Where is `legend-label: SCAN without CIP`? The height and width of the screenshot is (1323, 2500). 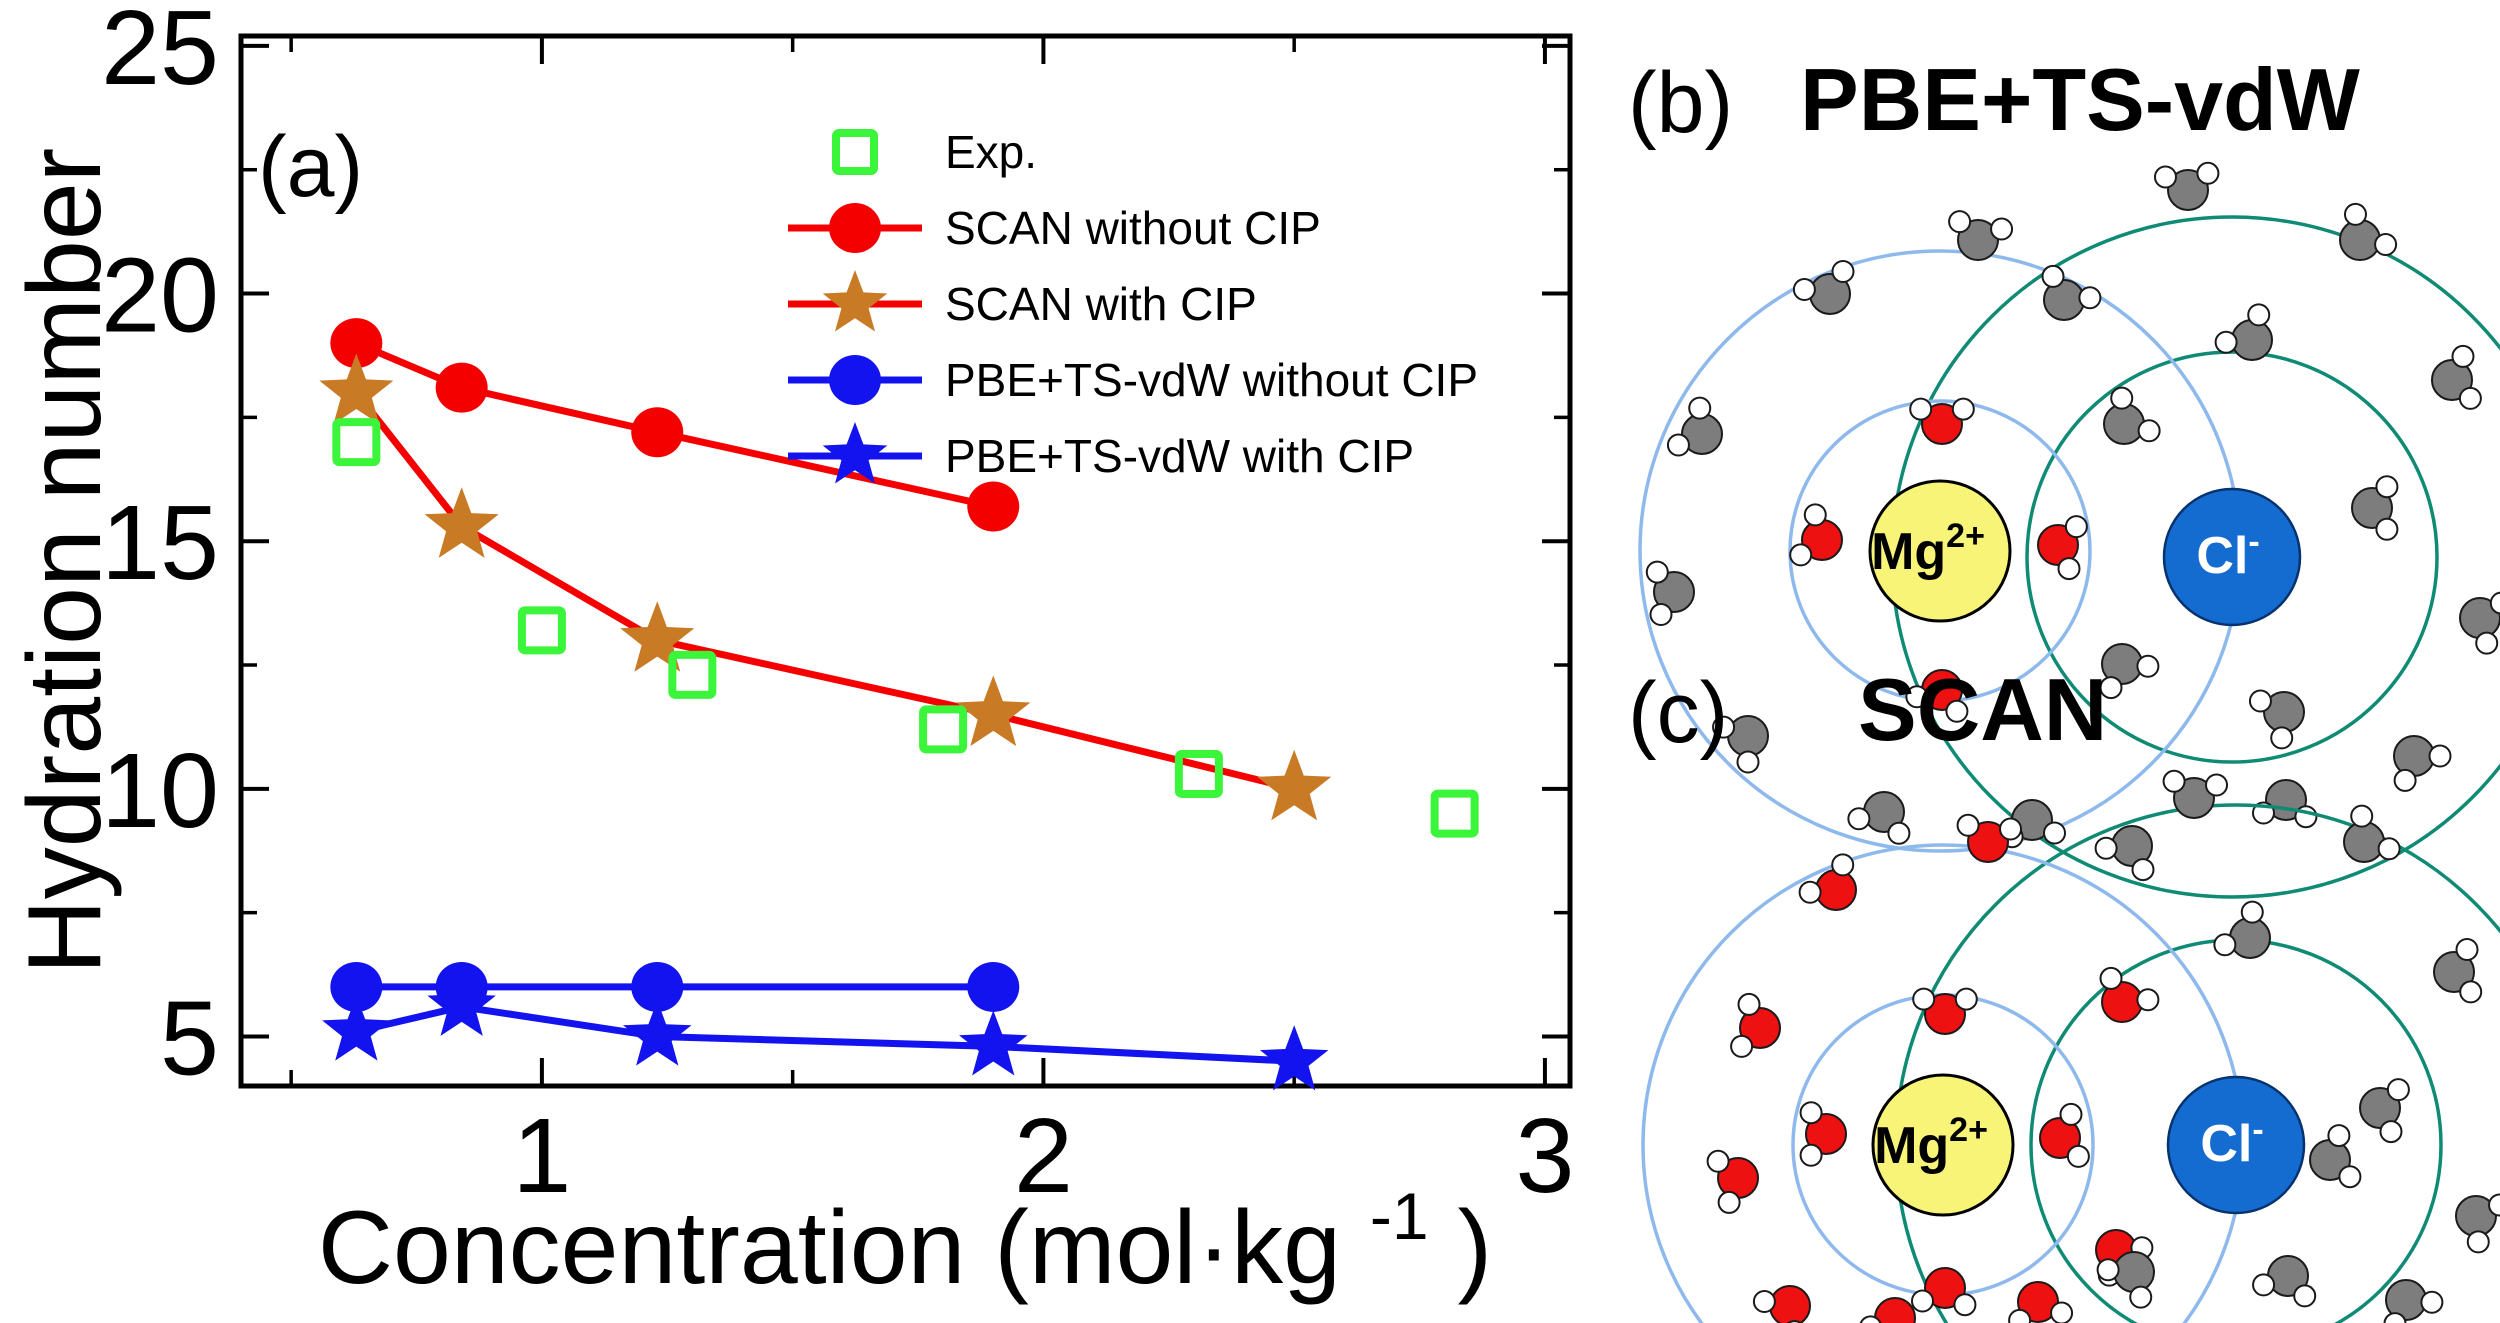 legend-label: SCAN without CIP is located at coordinates (1133, 228).